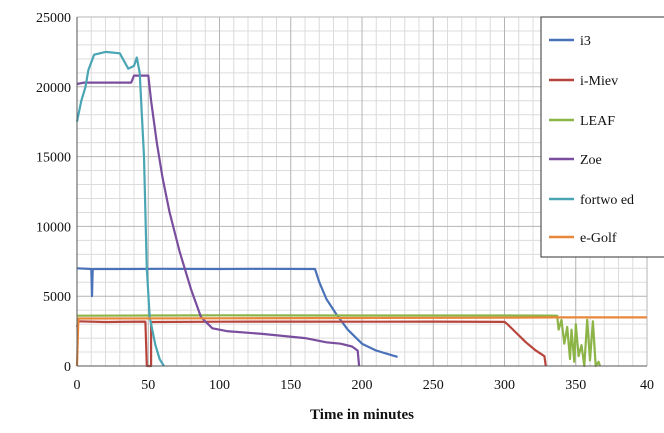  I want to click on y-axis-tick-labels: 0 5000 10000 15000 20000 25000, so click(53, 193).